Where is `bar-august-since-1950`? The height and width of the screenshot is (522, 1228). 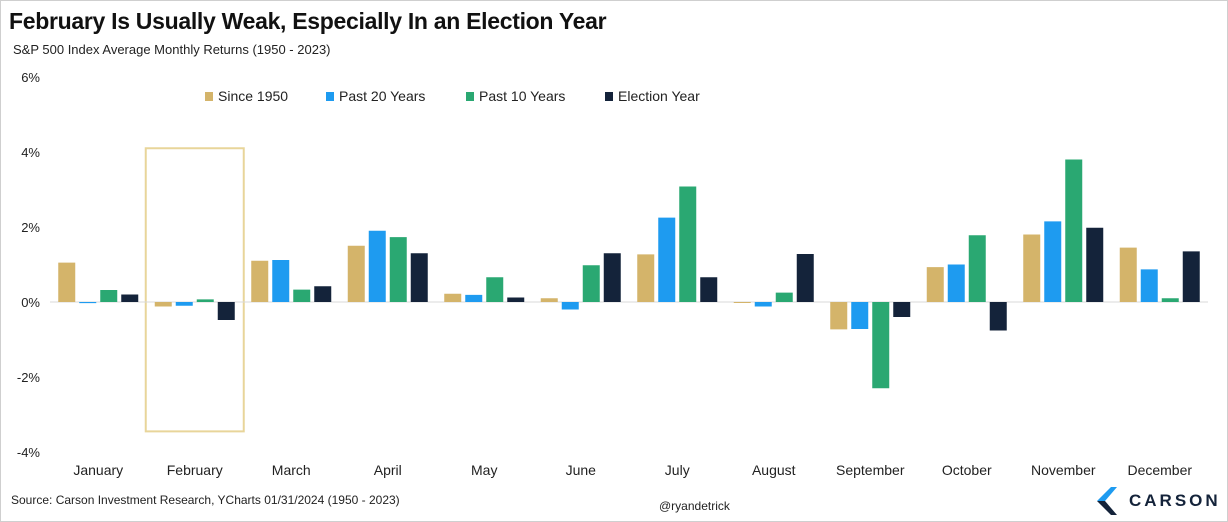
bar-august-since-1950 is located at coordinates (742, 302).